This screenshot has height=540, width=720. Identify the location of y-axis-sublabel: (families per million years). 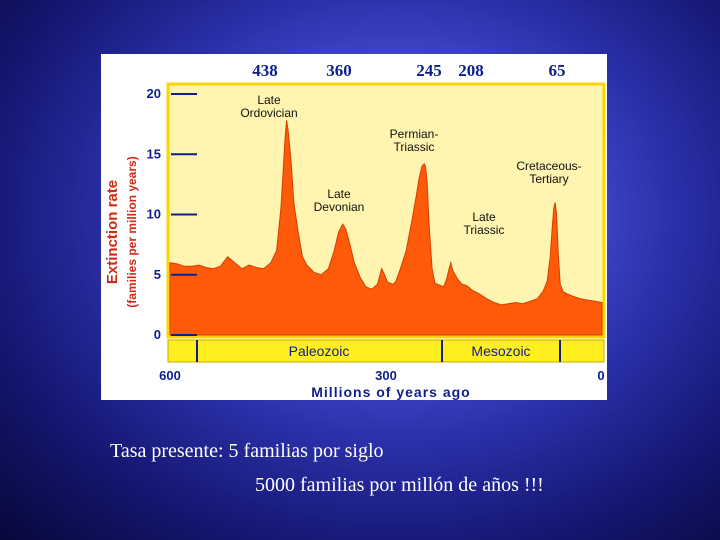
(132, 231).